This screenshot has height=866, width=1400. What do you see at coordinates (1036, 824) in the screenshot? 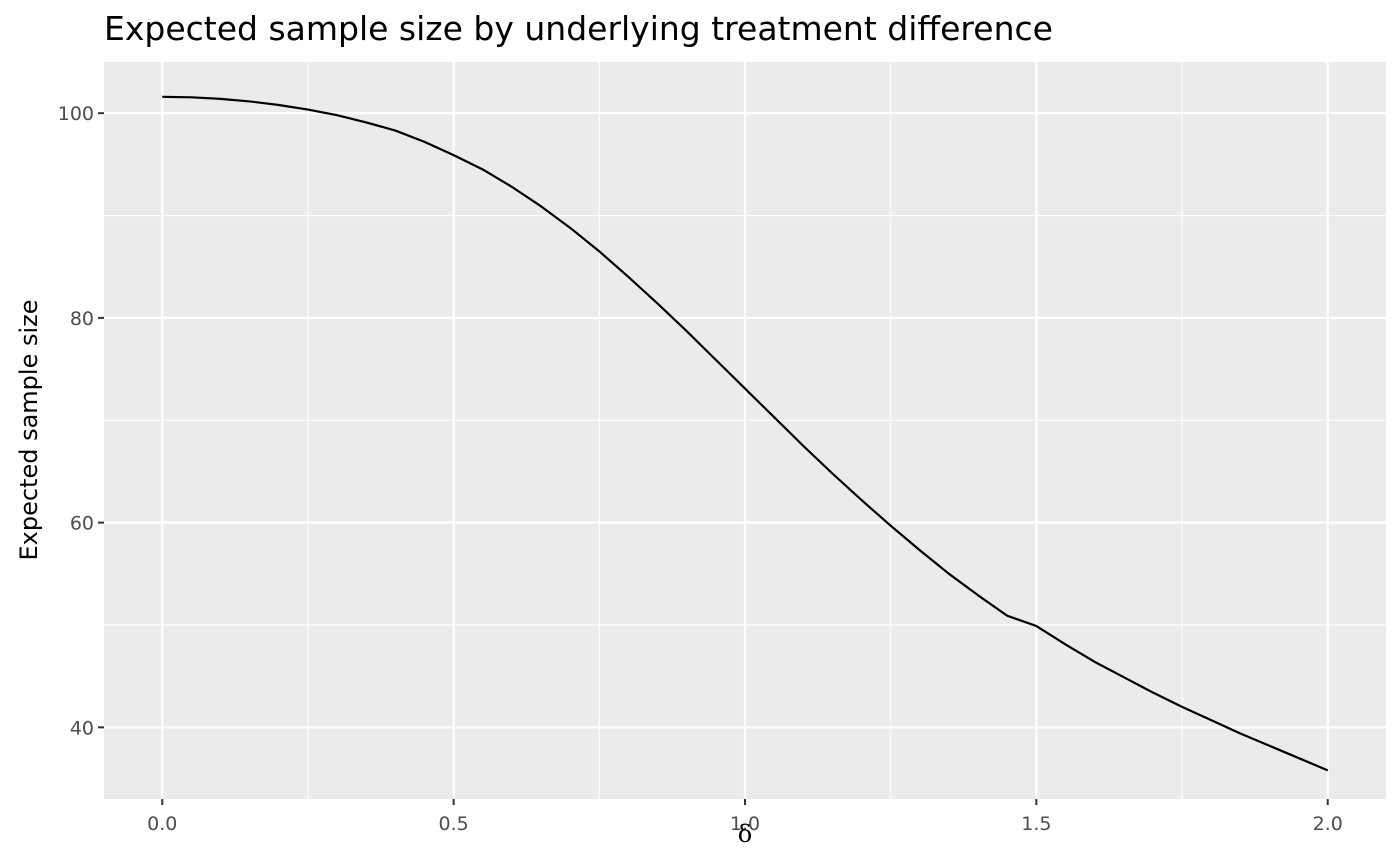
I see `x-tick-label: 1.5` at bounding box center [1036, 824].